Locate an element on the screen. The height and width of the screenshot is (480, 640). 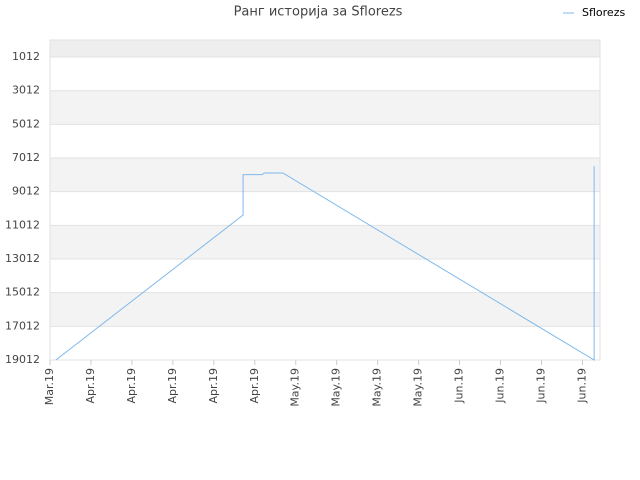
y-tick-label: 11012 is located at coordinates (22, 224).